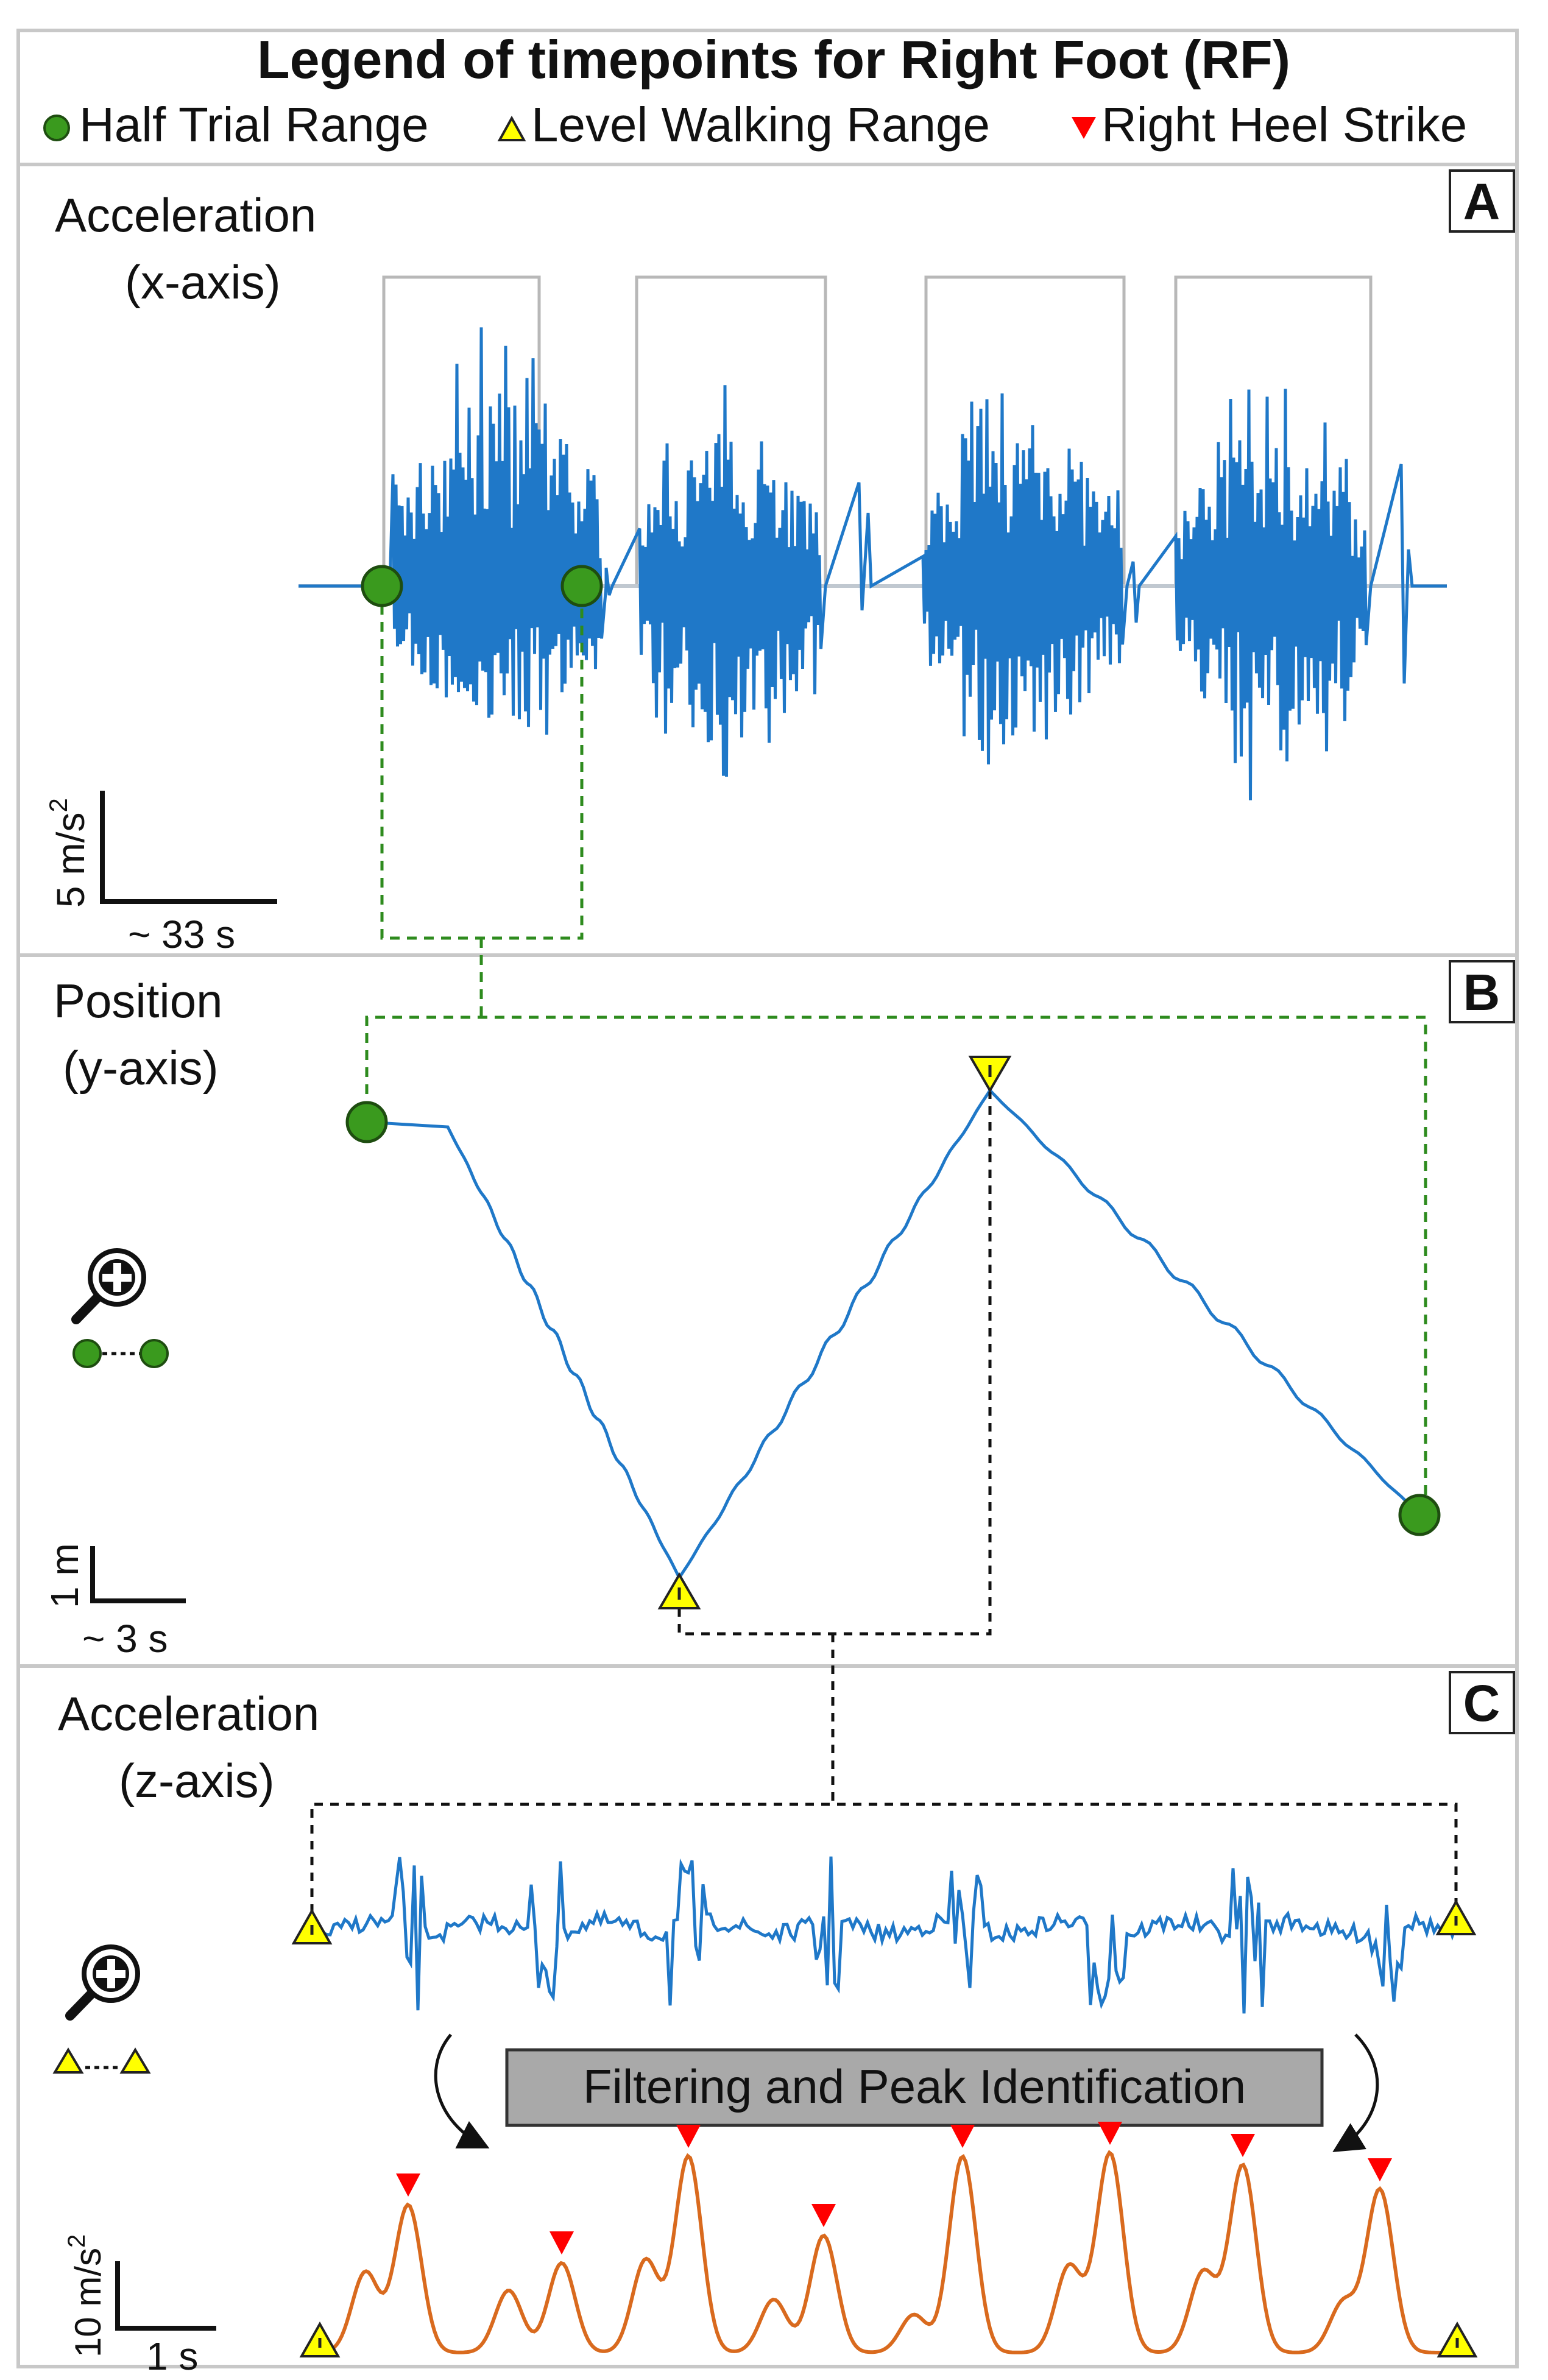 The width and height of the screenshot is (1548, 2380). What do you see at coordinates (141, 1068) in the screenshot?
I see `panel-b-title-line2: (y-axis)` at bounding box center [141, 1068].